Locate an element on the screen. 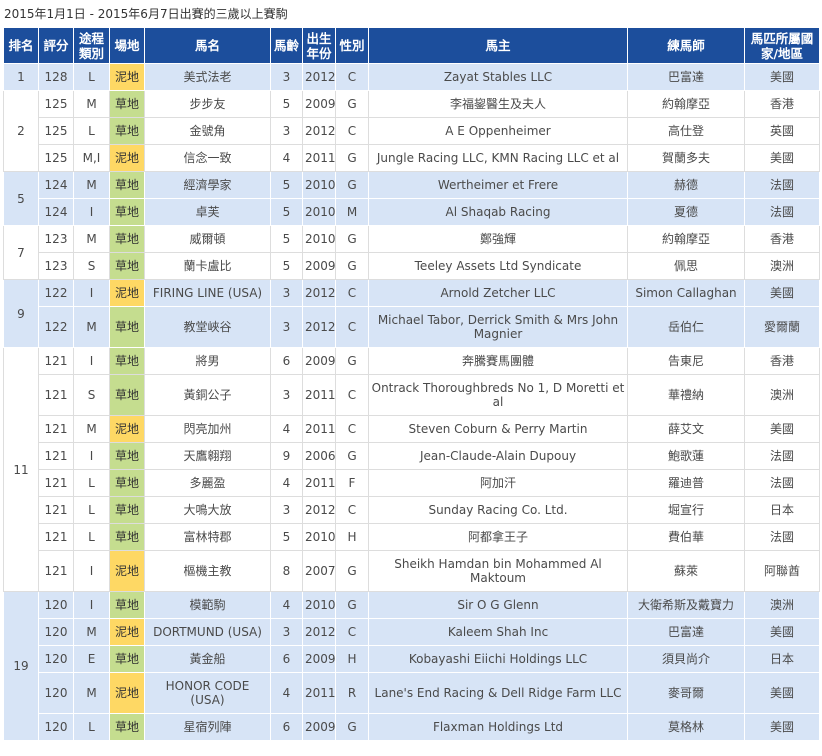  sex-cell: R is located at coordinates (352, 693).